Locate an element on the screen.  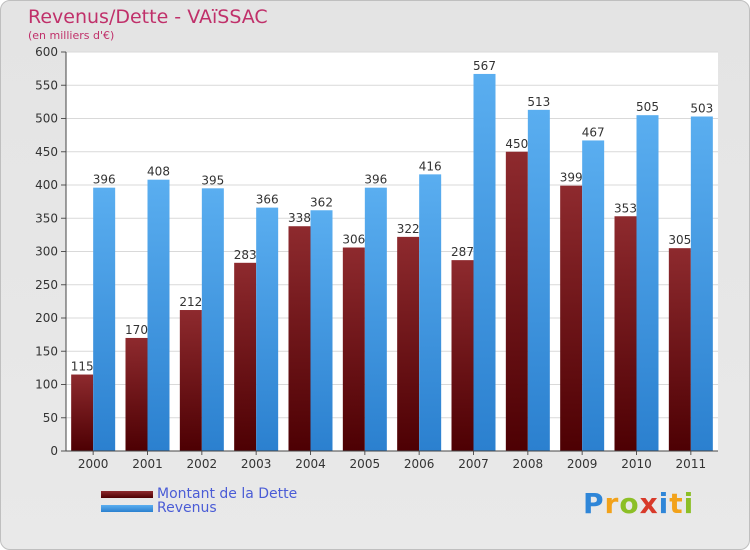
proxiti-logo: Proxiti is located at coordinates (638, 503).